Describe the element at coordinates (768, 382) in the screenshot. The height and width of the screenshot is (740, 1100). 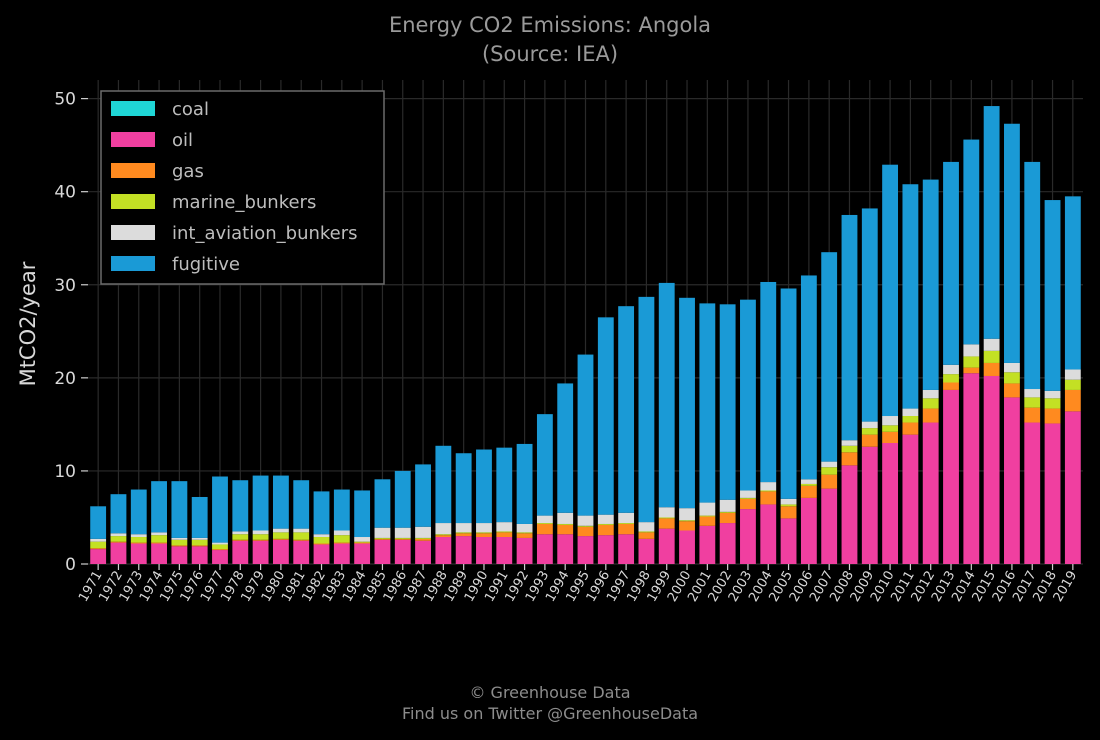
I see `bar-fugitive-2004` at that location.